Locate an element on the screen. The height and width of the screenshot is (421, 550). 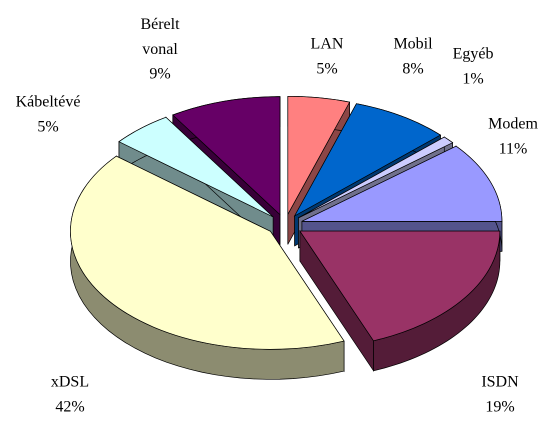
category-label: LAN is located at coordinates (327, 44).